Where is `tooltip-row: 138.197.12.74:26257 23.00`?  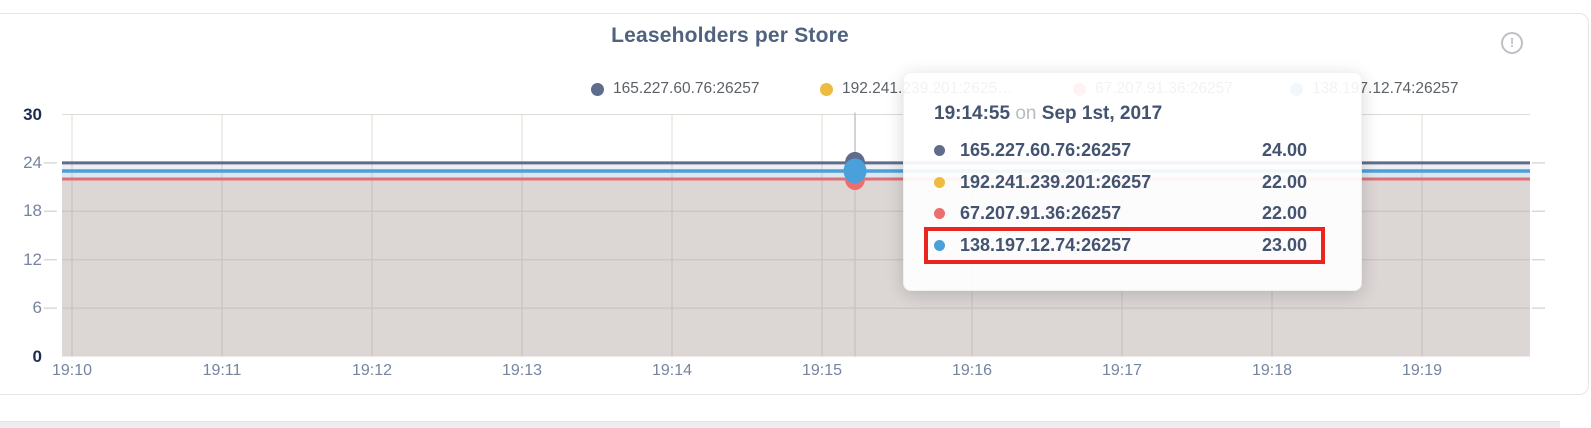
tooltip-row: 138.197.12.74:26257 23.00 is located at coordinates (1124, 245).